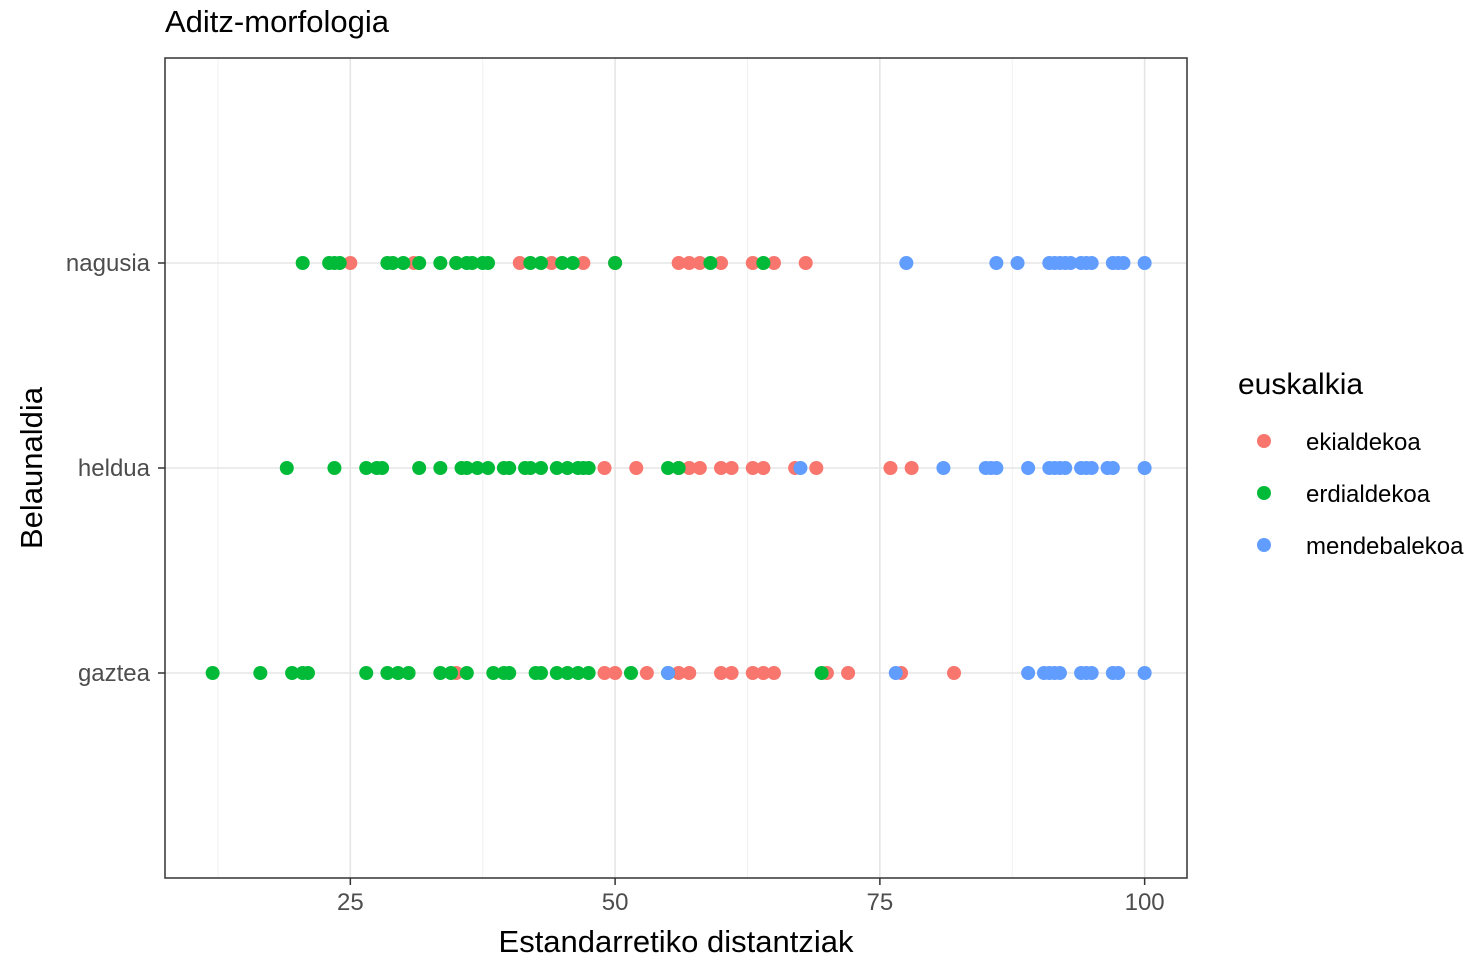 This screenshot has width=1484, height=957. I want to click on x-tick-label: 50, so click(615, 902).